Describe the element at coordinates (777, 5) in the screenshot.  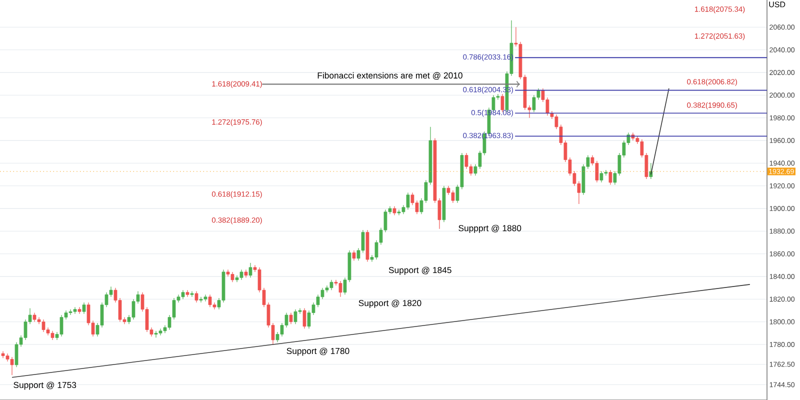
I see `y-axis-title: USD` at that location.